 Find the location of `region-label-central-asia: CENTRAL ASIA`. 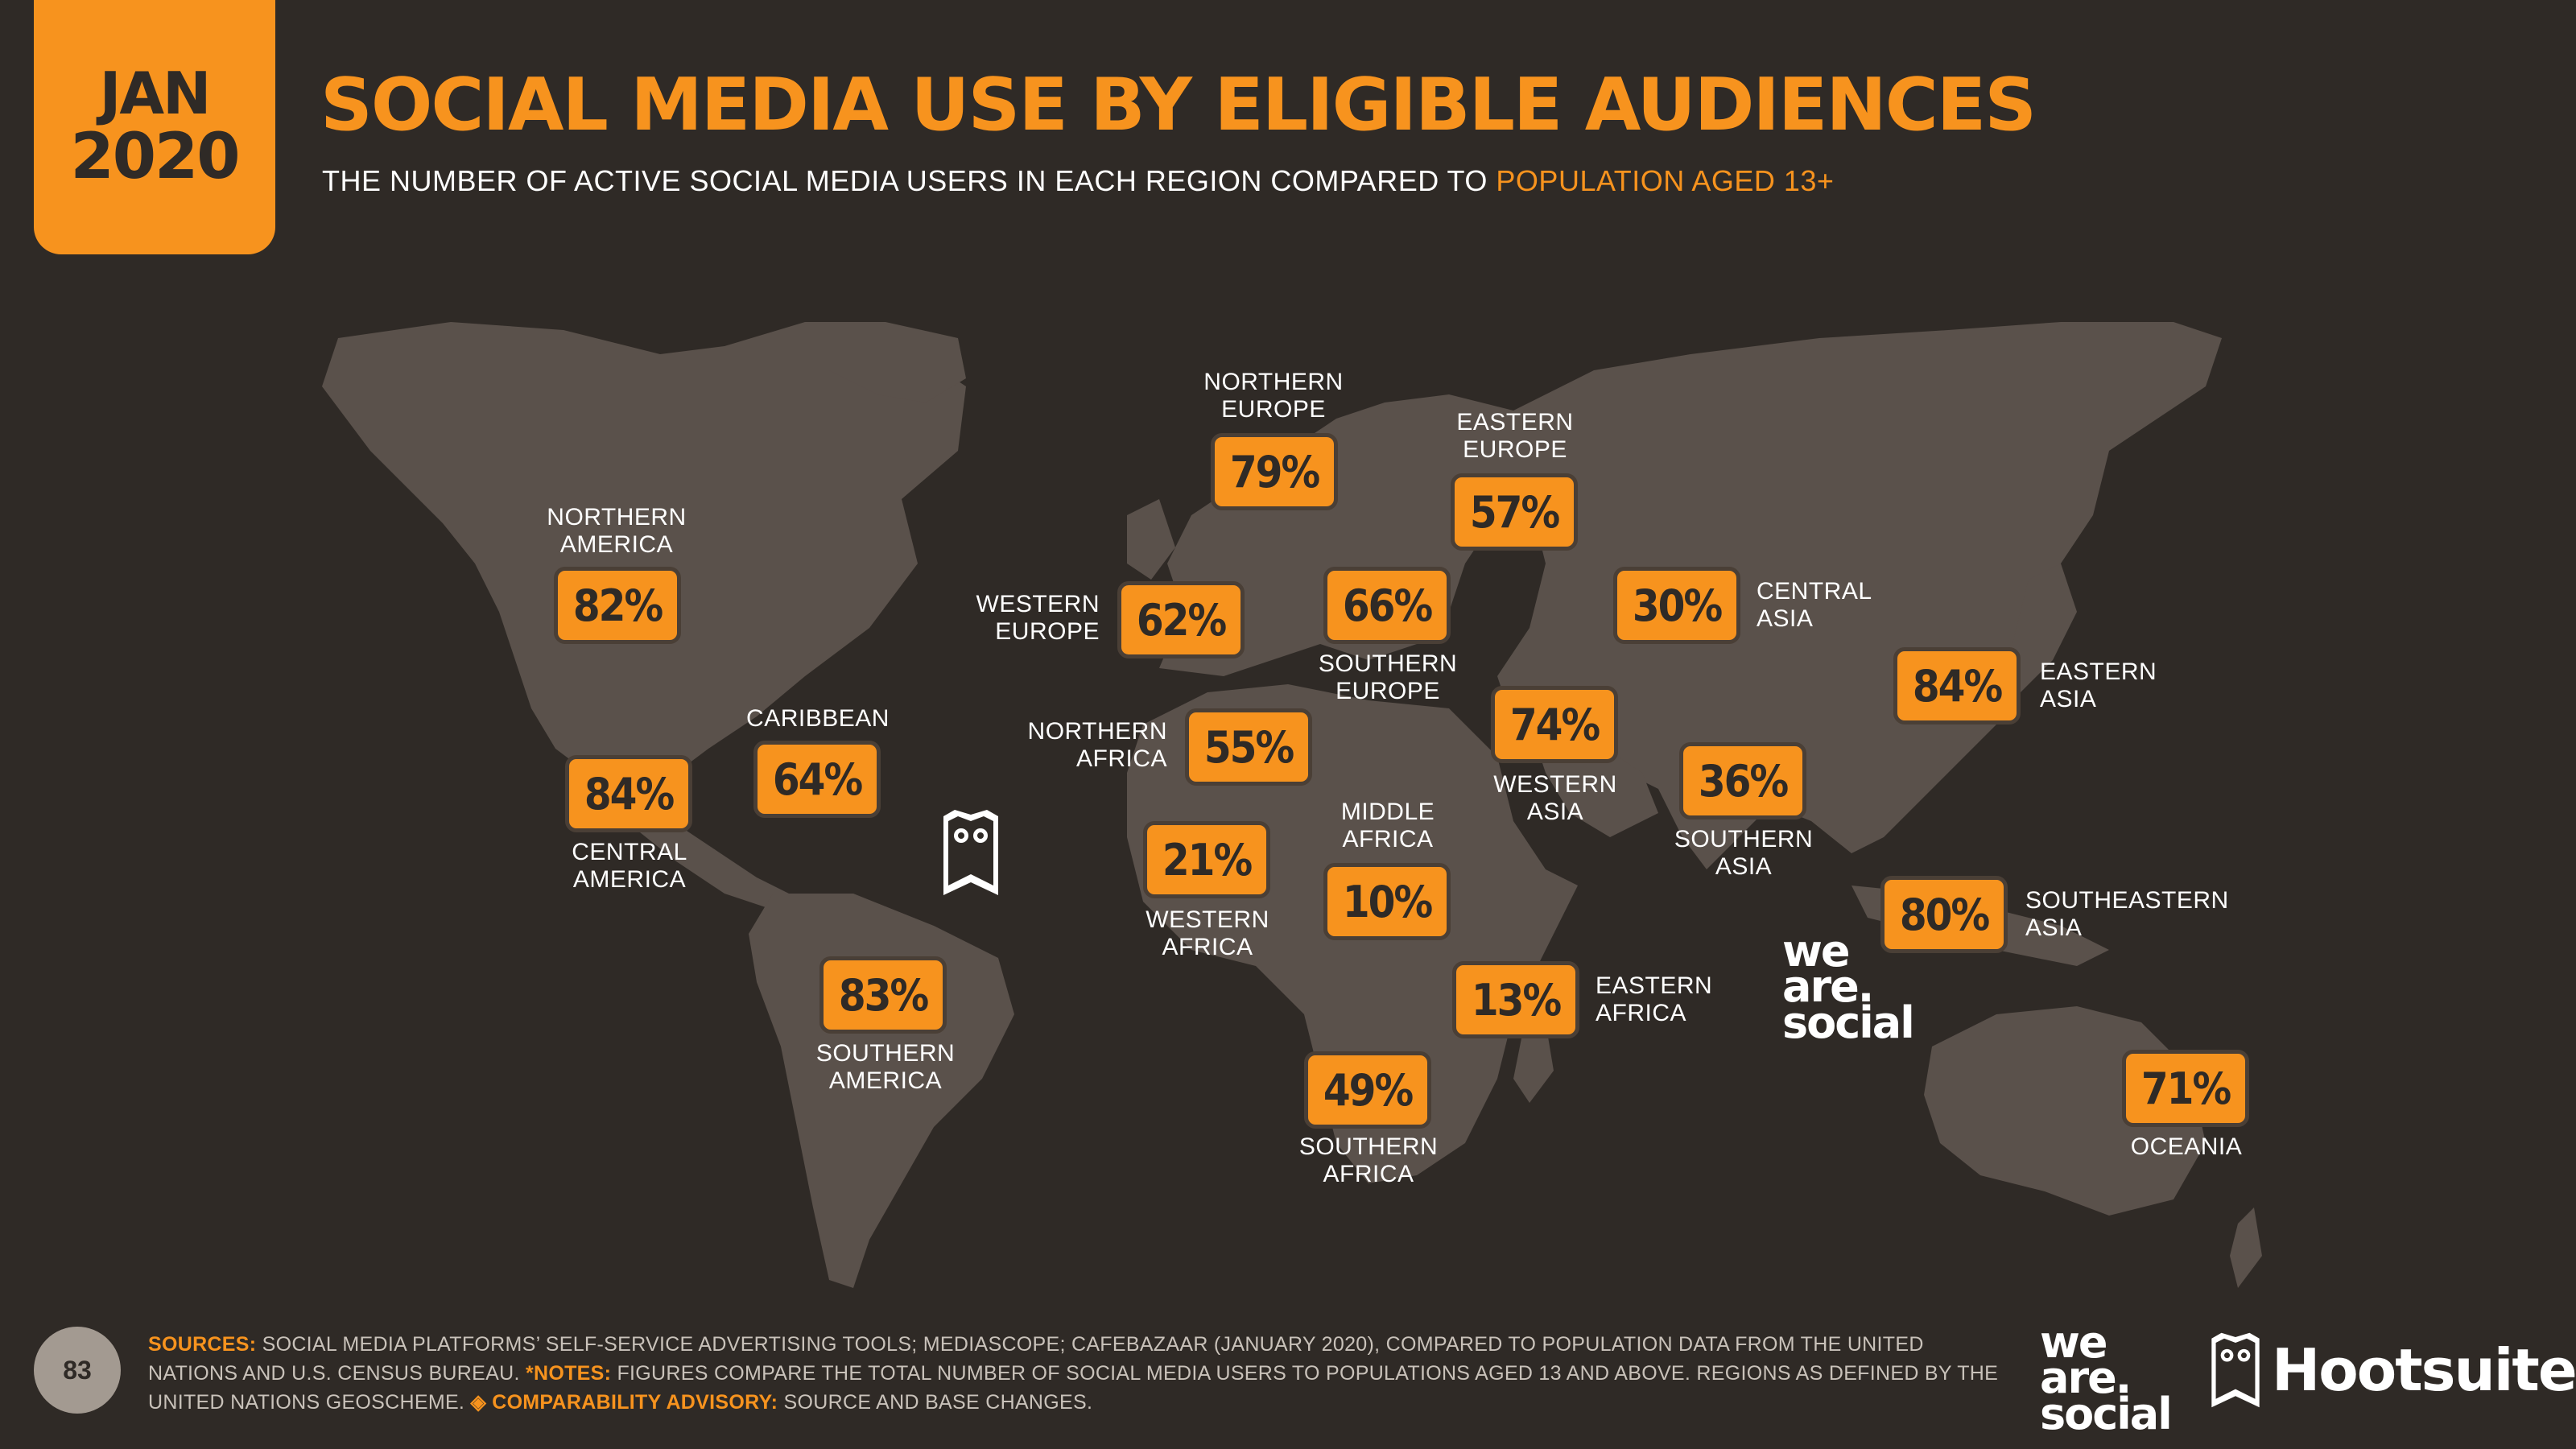

region-label-central-asia: CENTRAL ASIA is located at coordinates (1814, 605).